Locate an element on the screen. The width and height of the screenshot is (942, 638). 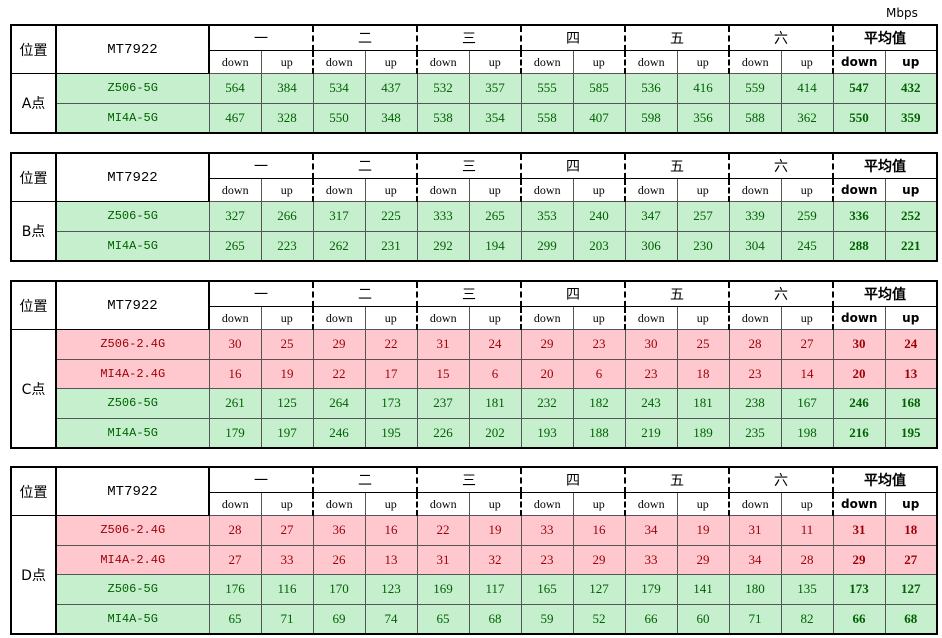
cell-value: 237 is located at coordinates (443, 403).